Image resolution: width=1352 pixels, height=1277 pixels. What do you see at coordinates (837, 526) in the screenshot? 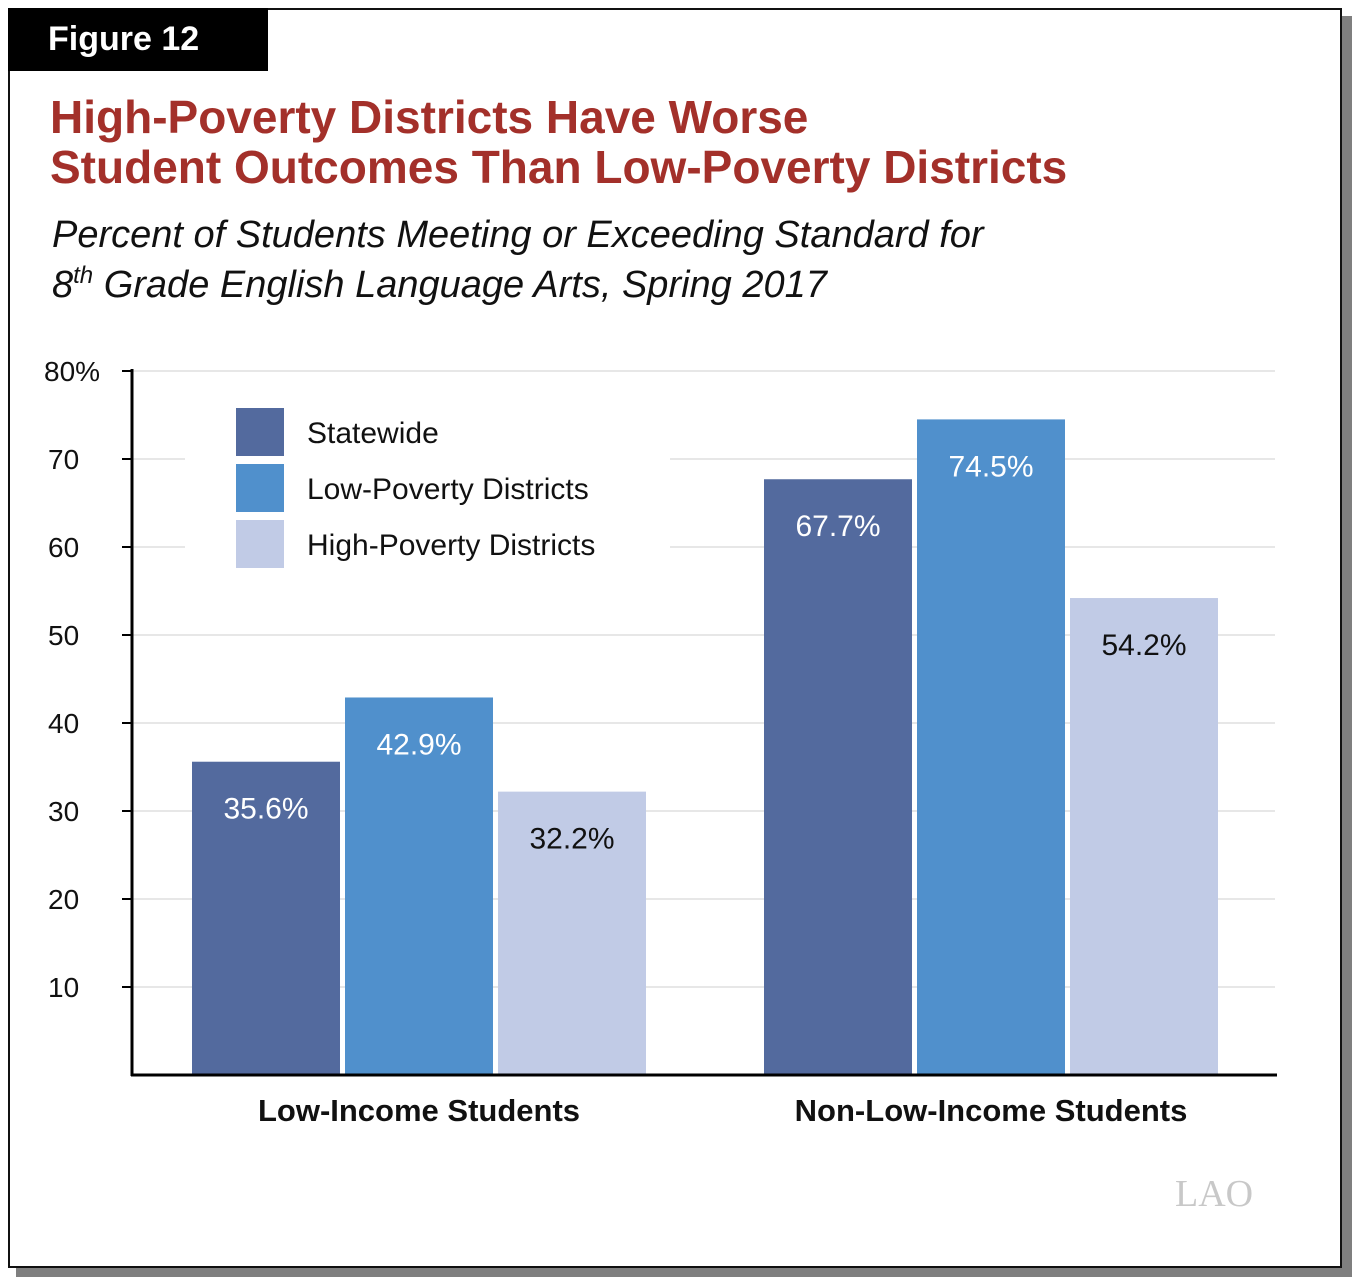
I see `data-label: 67.7%` at bounding box center [837, 526].